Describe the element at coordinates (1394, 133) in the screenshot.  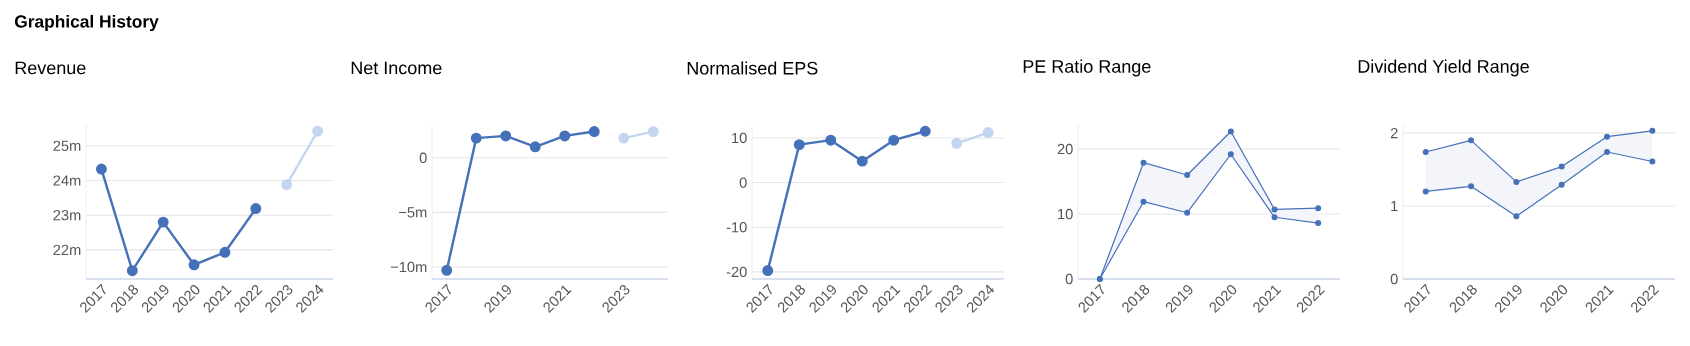
I see `y-tick-label: 2` at that location.